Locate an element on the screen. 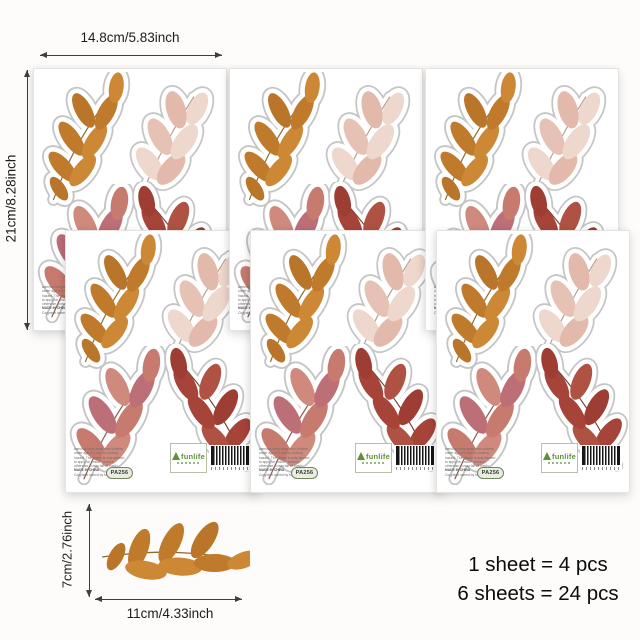  sheet-width-arrow is located at coordinates (131, 54).